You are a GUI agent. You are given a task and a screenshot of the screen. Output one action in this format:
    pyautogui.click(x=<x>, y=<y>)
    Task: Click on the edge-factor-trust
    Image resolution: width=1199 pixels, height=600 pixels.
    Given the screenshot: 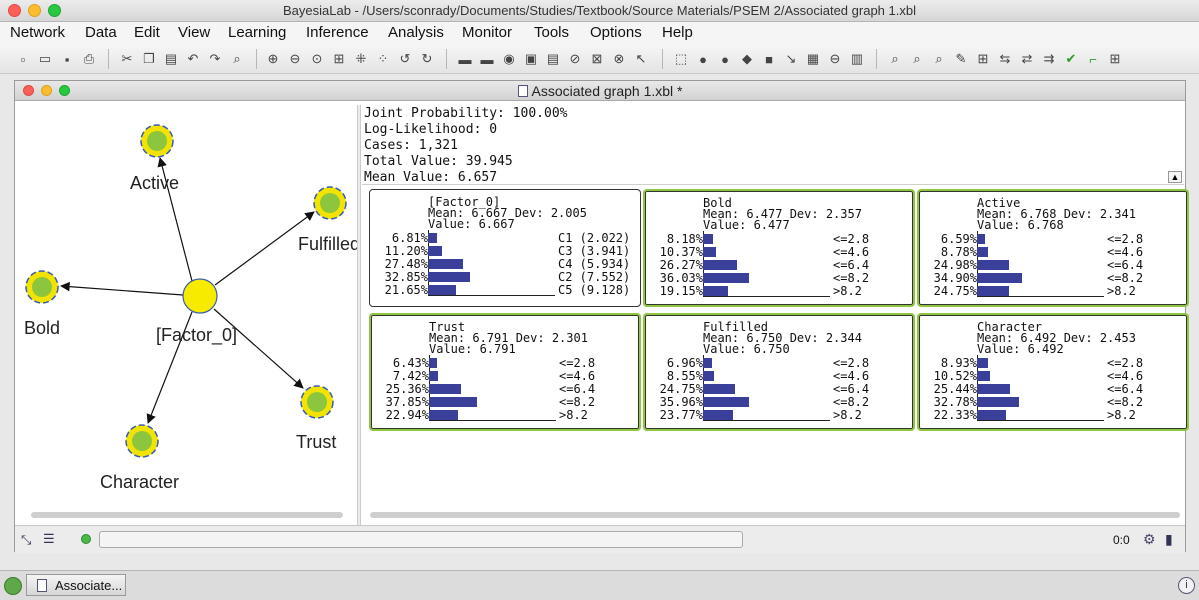 What is the action you would take?
    pyautogui.click(x=258, y=348)
    